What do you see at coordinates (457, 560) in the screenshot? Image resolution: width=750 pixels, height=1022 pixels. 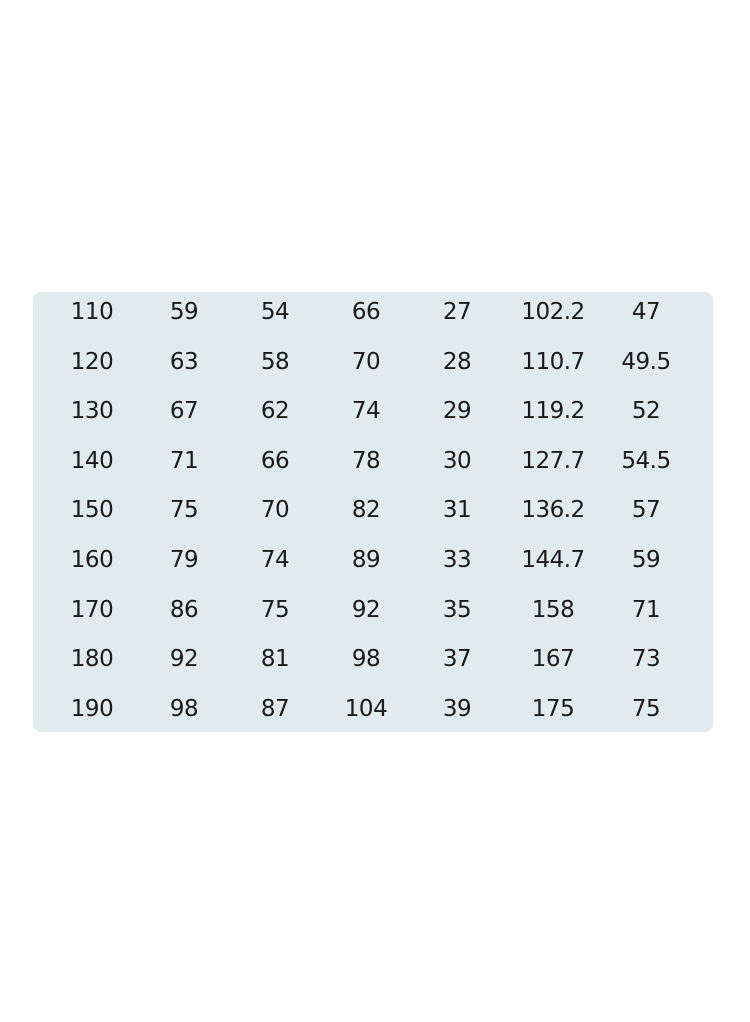 I see `table-cell: 33` at bounding box center [457, 560].